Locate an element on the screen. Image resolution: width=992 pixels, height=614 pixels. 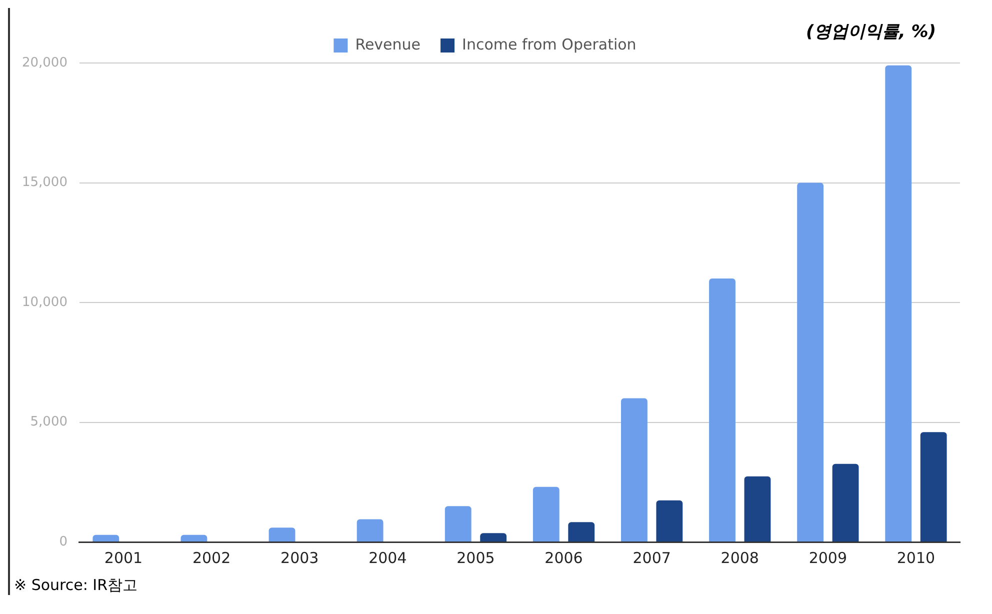
legend-label: Revenue is located at coordinates (388, 44).